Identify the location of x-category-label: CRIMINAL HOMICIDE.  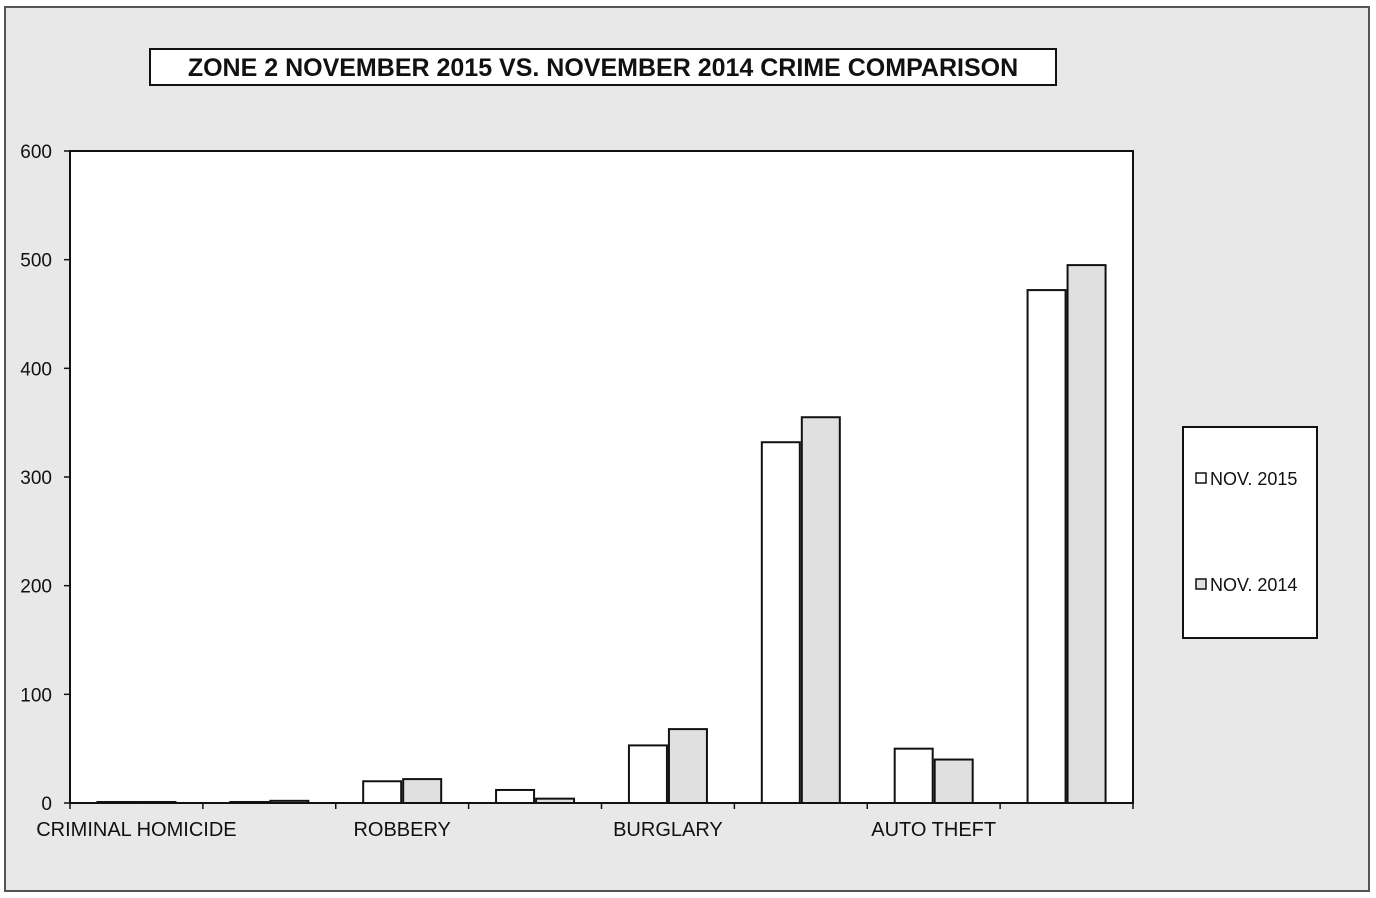
(136, 830).